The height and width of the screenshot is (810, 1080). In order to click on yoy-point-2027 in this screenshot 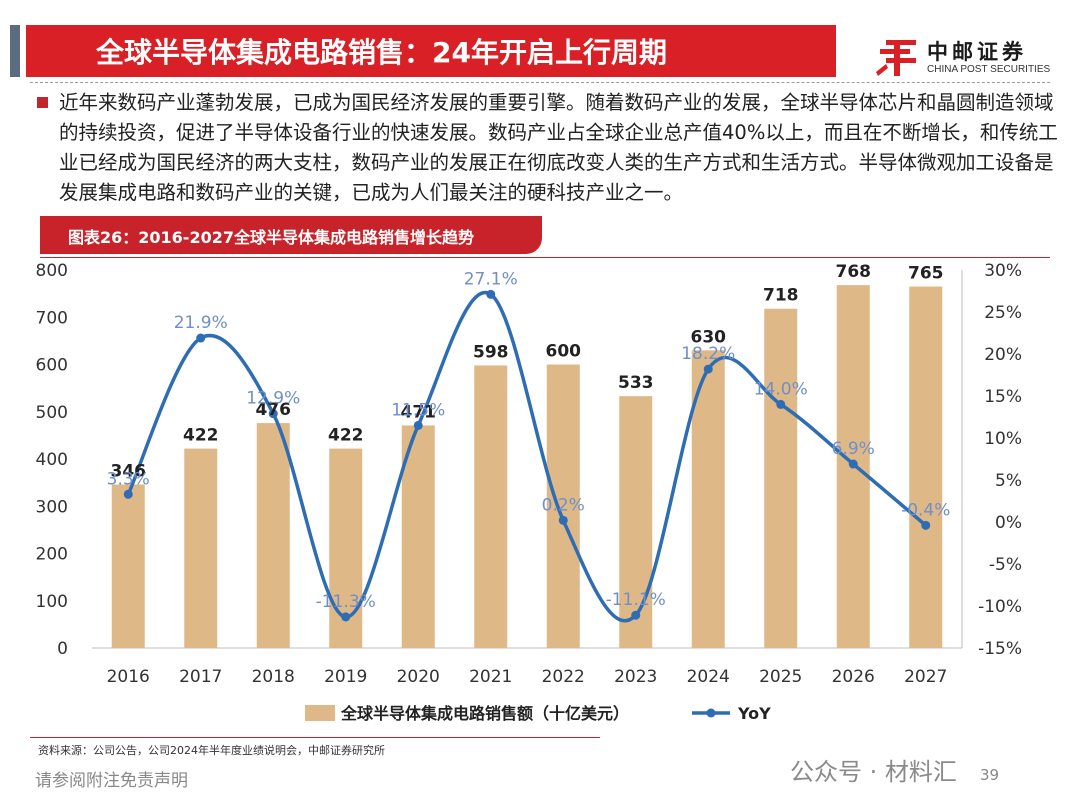, I will do `click(926, 525)`.